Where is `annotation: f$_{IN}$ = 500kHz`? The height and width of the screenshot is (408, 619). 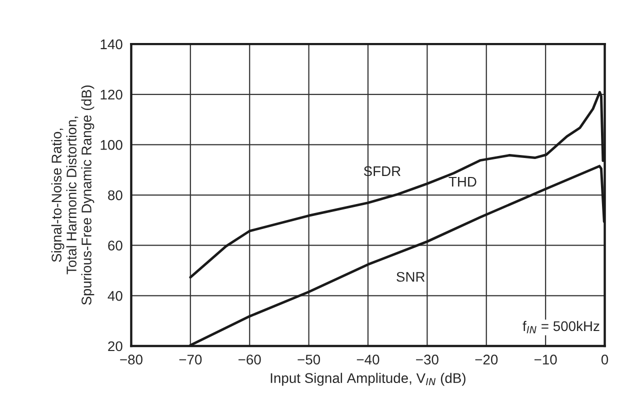 annotation: f$_{IN}$ = 500kHz is located at coordinates (561, 327).